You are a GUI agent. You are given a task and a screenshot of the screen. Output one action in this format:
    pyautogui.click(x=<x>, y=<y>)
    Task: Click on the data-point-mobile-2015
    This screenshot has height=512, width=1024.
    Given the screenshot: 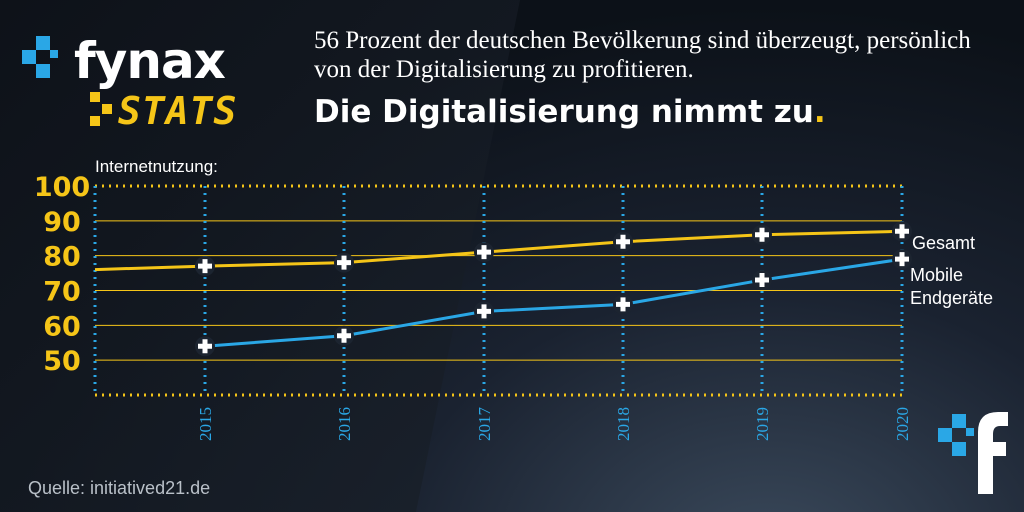 What is the action you would take?
    pyautogui.click(x=205, y=346)
    